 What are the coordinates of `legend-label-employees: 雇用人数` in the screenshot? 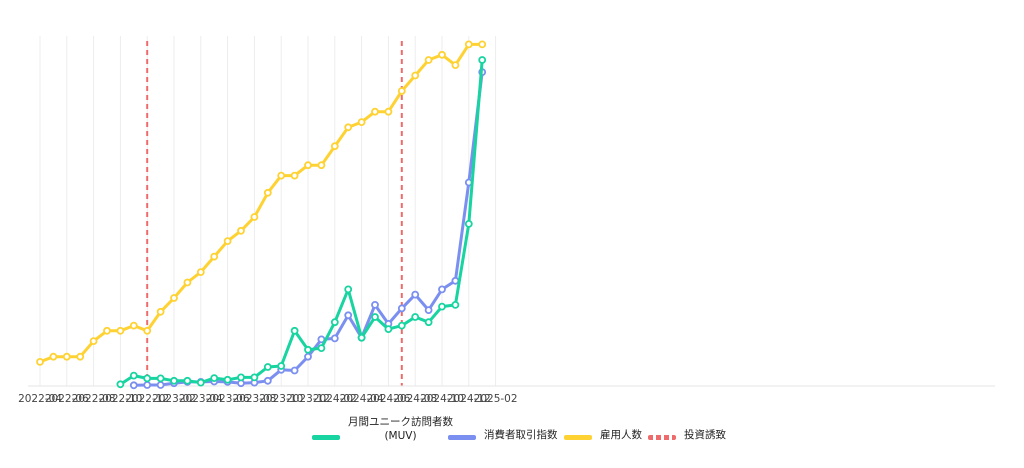 It's located at (621, 435).